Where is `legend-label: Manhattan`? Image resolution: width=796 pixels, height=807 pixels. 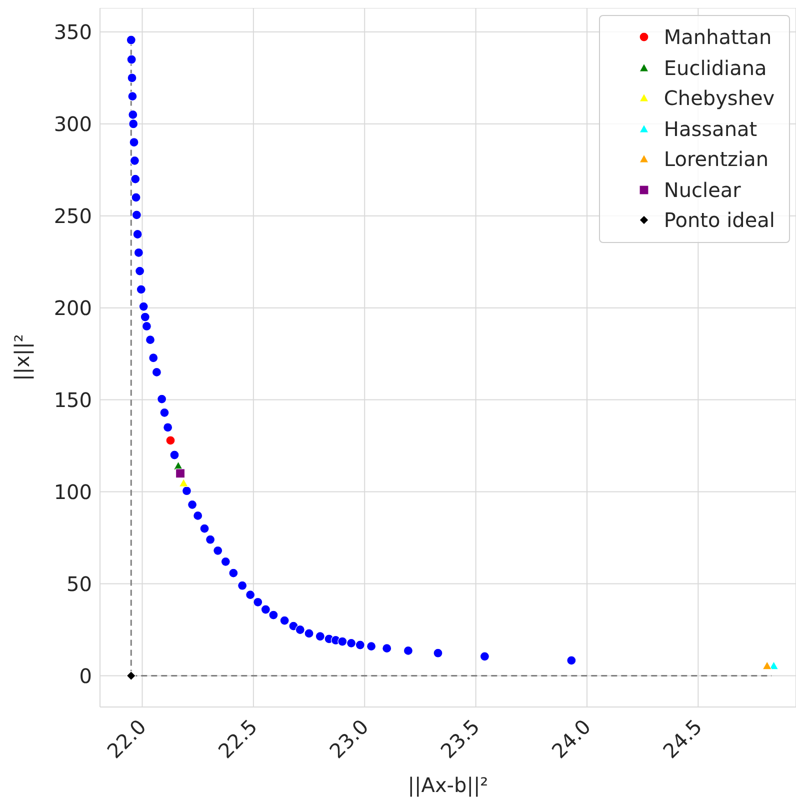
legend-label: Manhattan is located at coordinates (718, 37).